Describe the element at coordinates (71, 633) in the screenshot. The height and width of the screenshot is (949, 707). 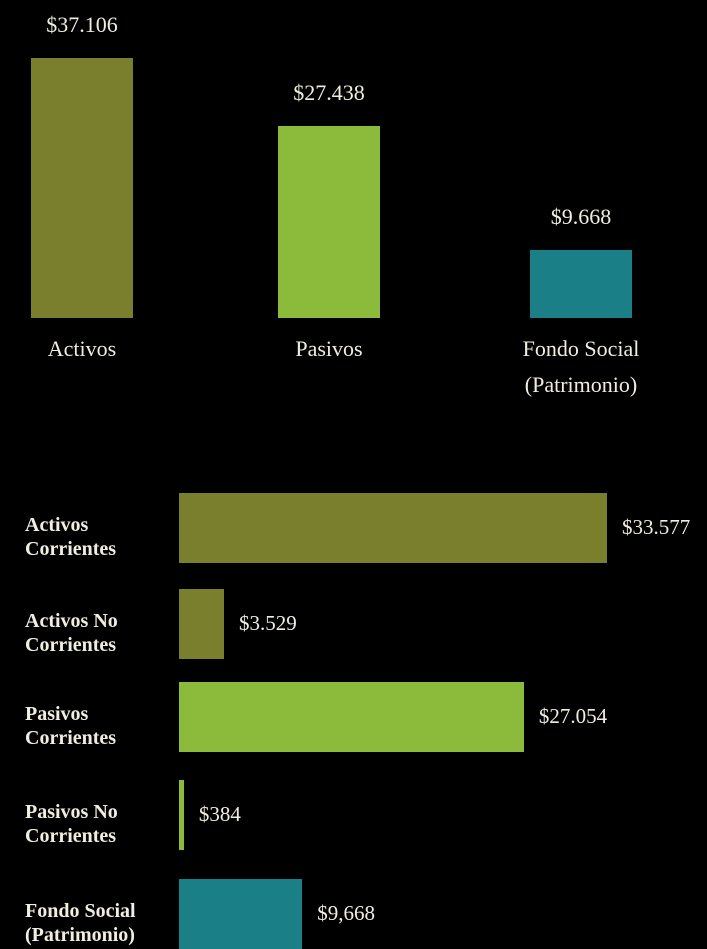
I see `category-label: Activos No Corrientes` at that location.